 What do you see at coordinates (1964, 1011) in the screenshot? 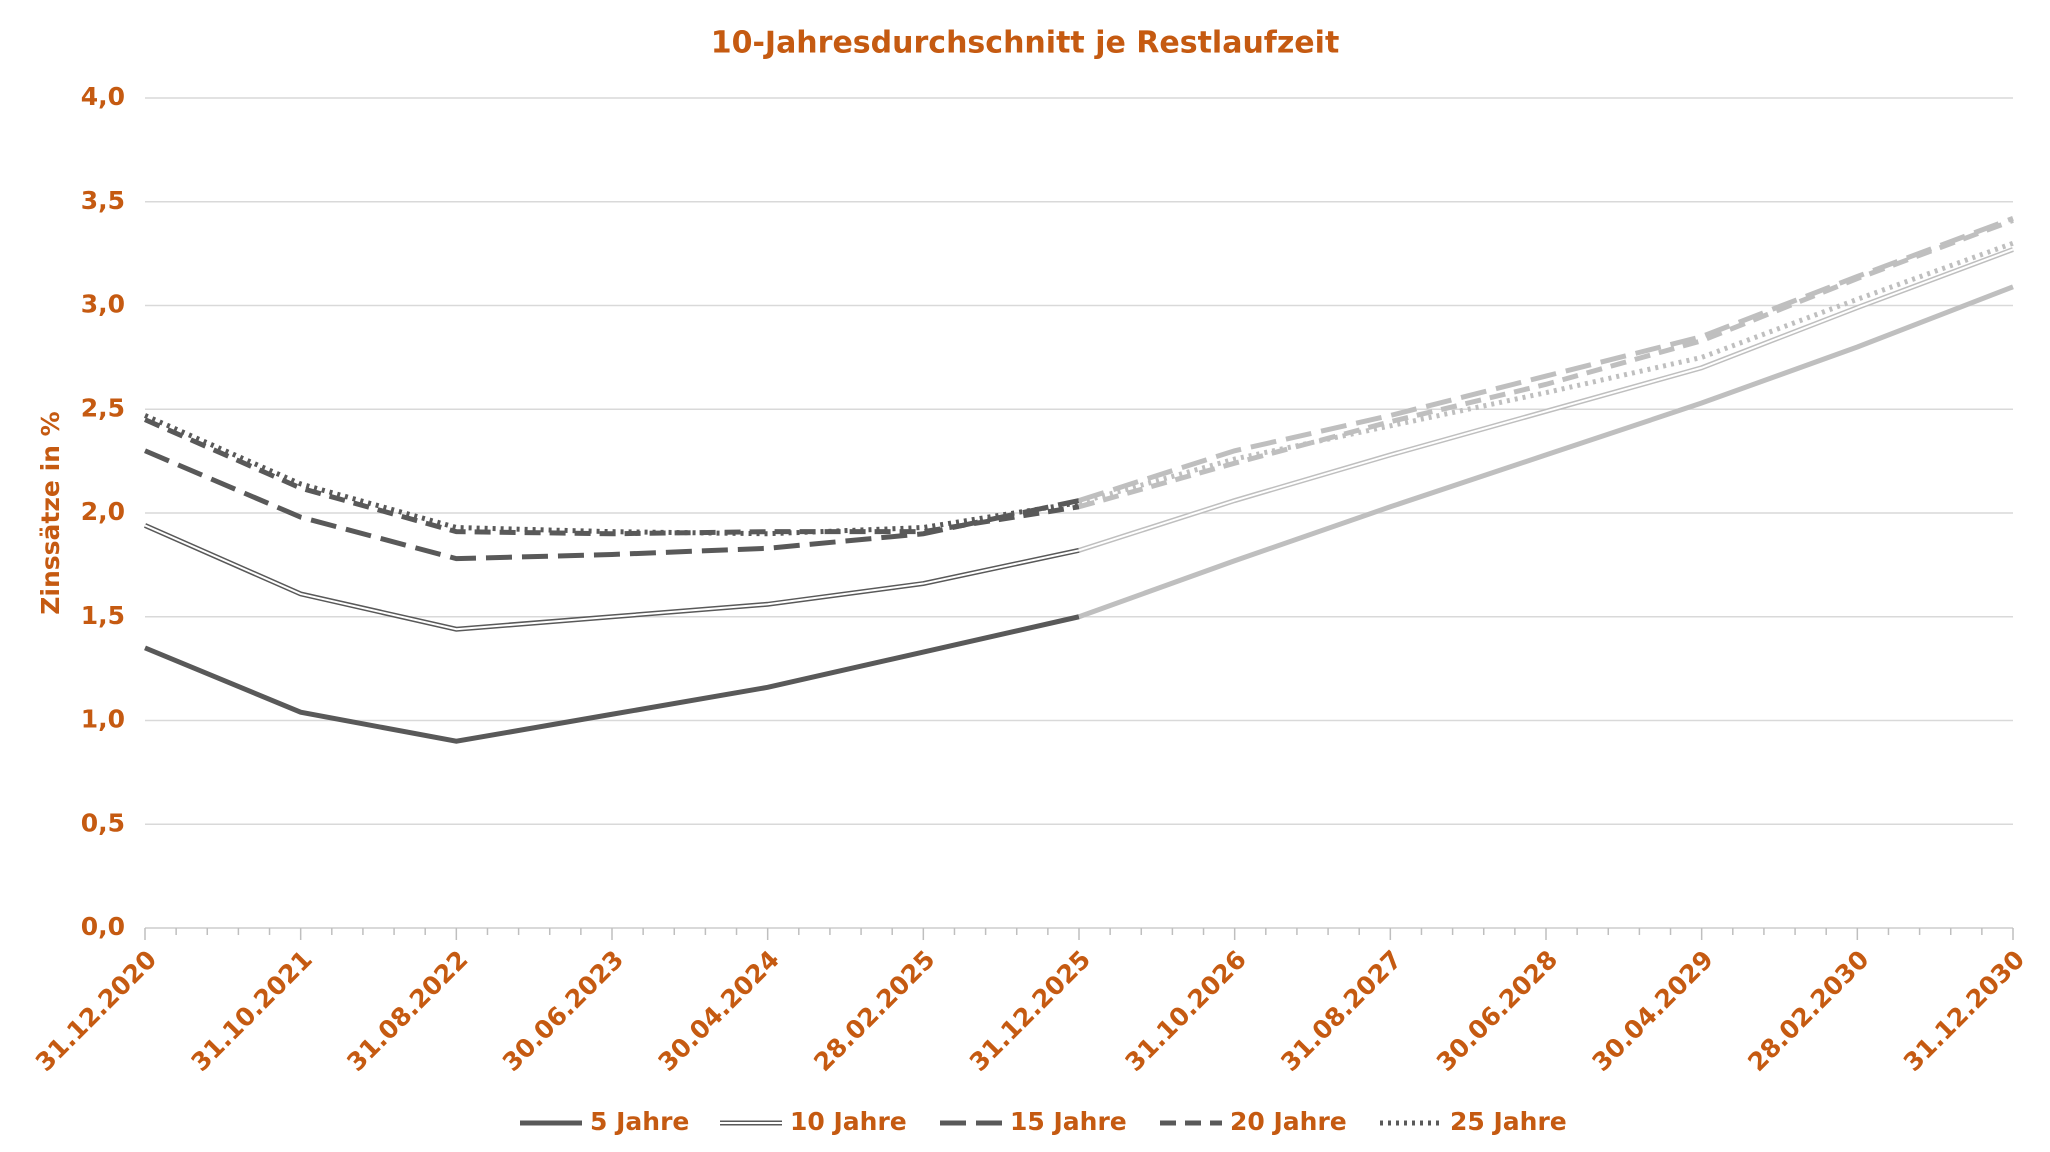
I see `x-tick-label: 31.12.2030` at bounding box center [1964, 1011].